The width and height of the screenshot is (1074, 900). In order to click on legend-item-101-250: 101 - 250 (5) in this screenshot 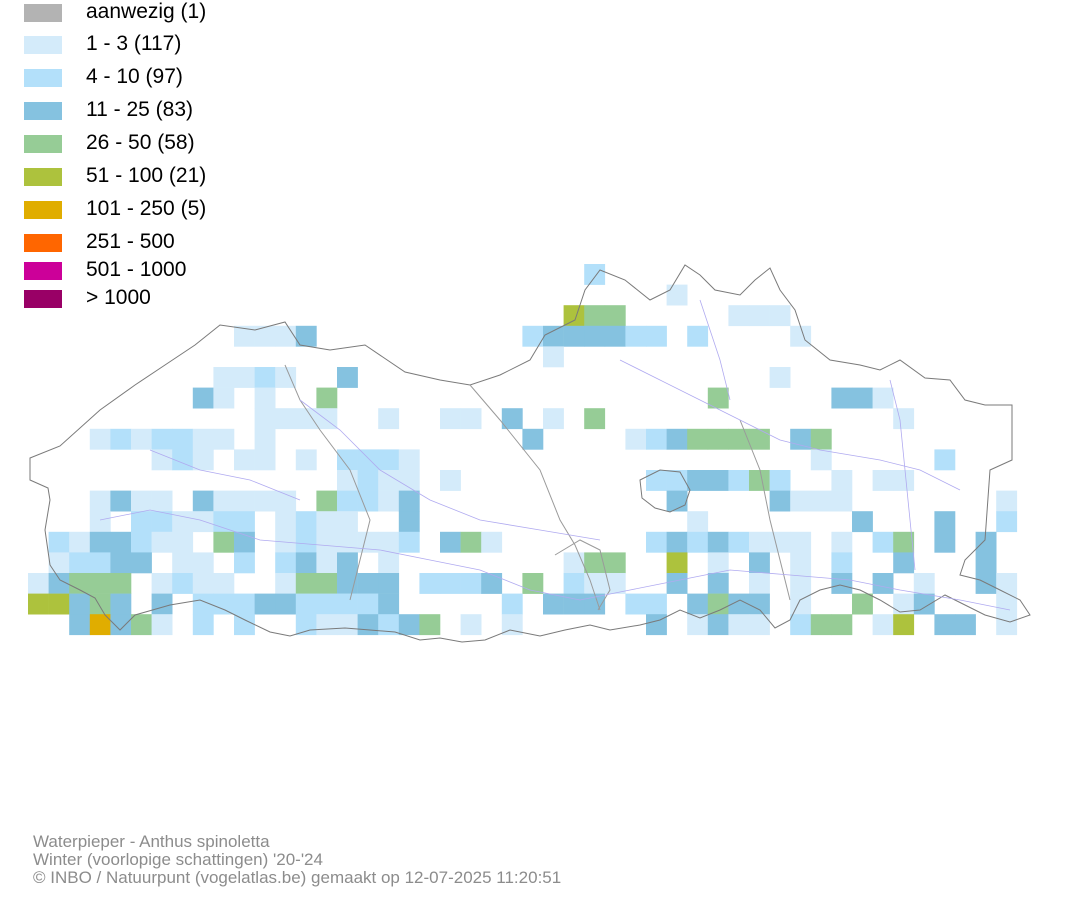, I will do `click(234, 208)`.